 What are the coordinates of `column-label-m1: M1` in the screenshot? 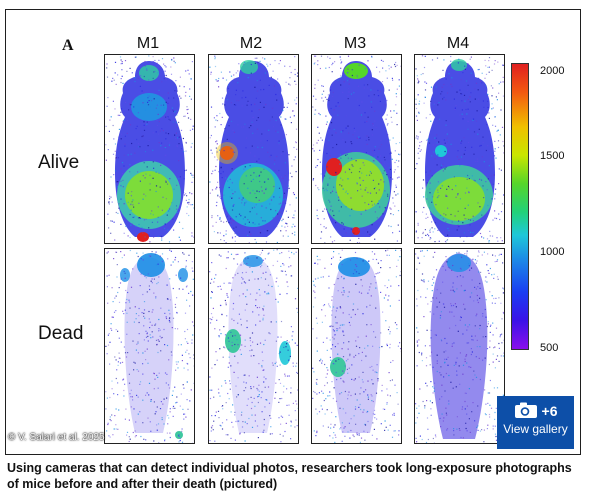 It's located at (148, 43).